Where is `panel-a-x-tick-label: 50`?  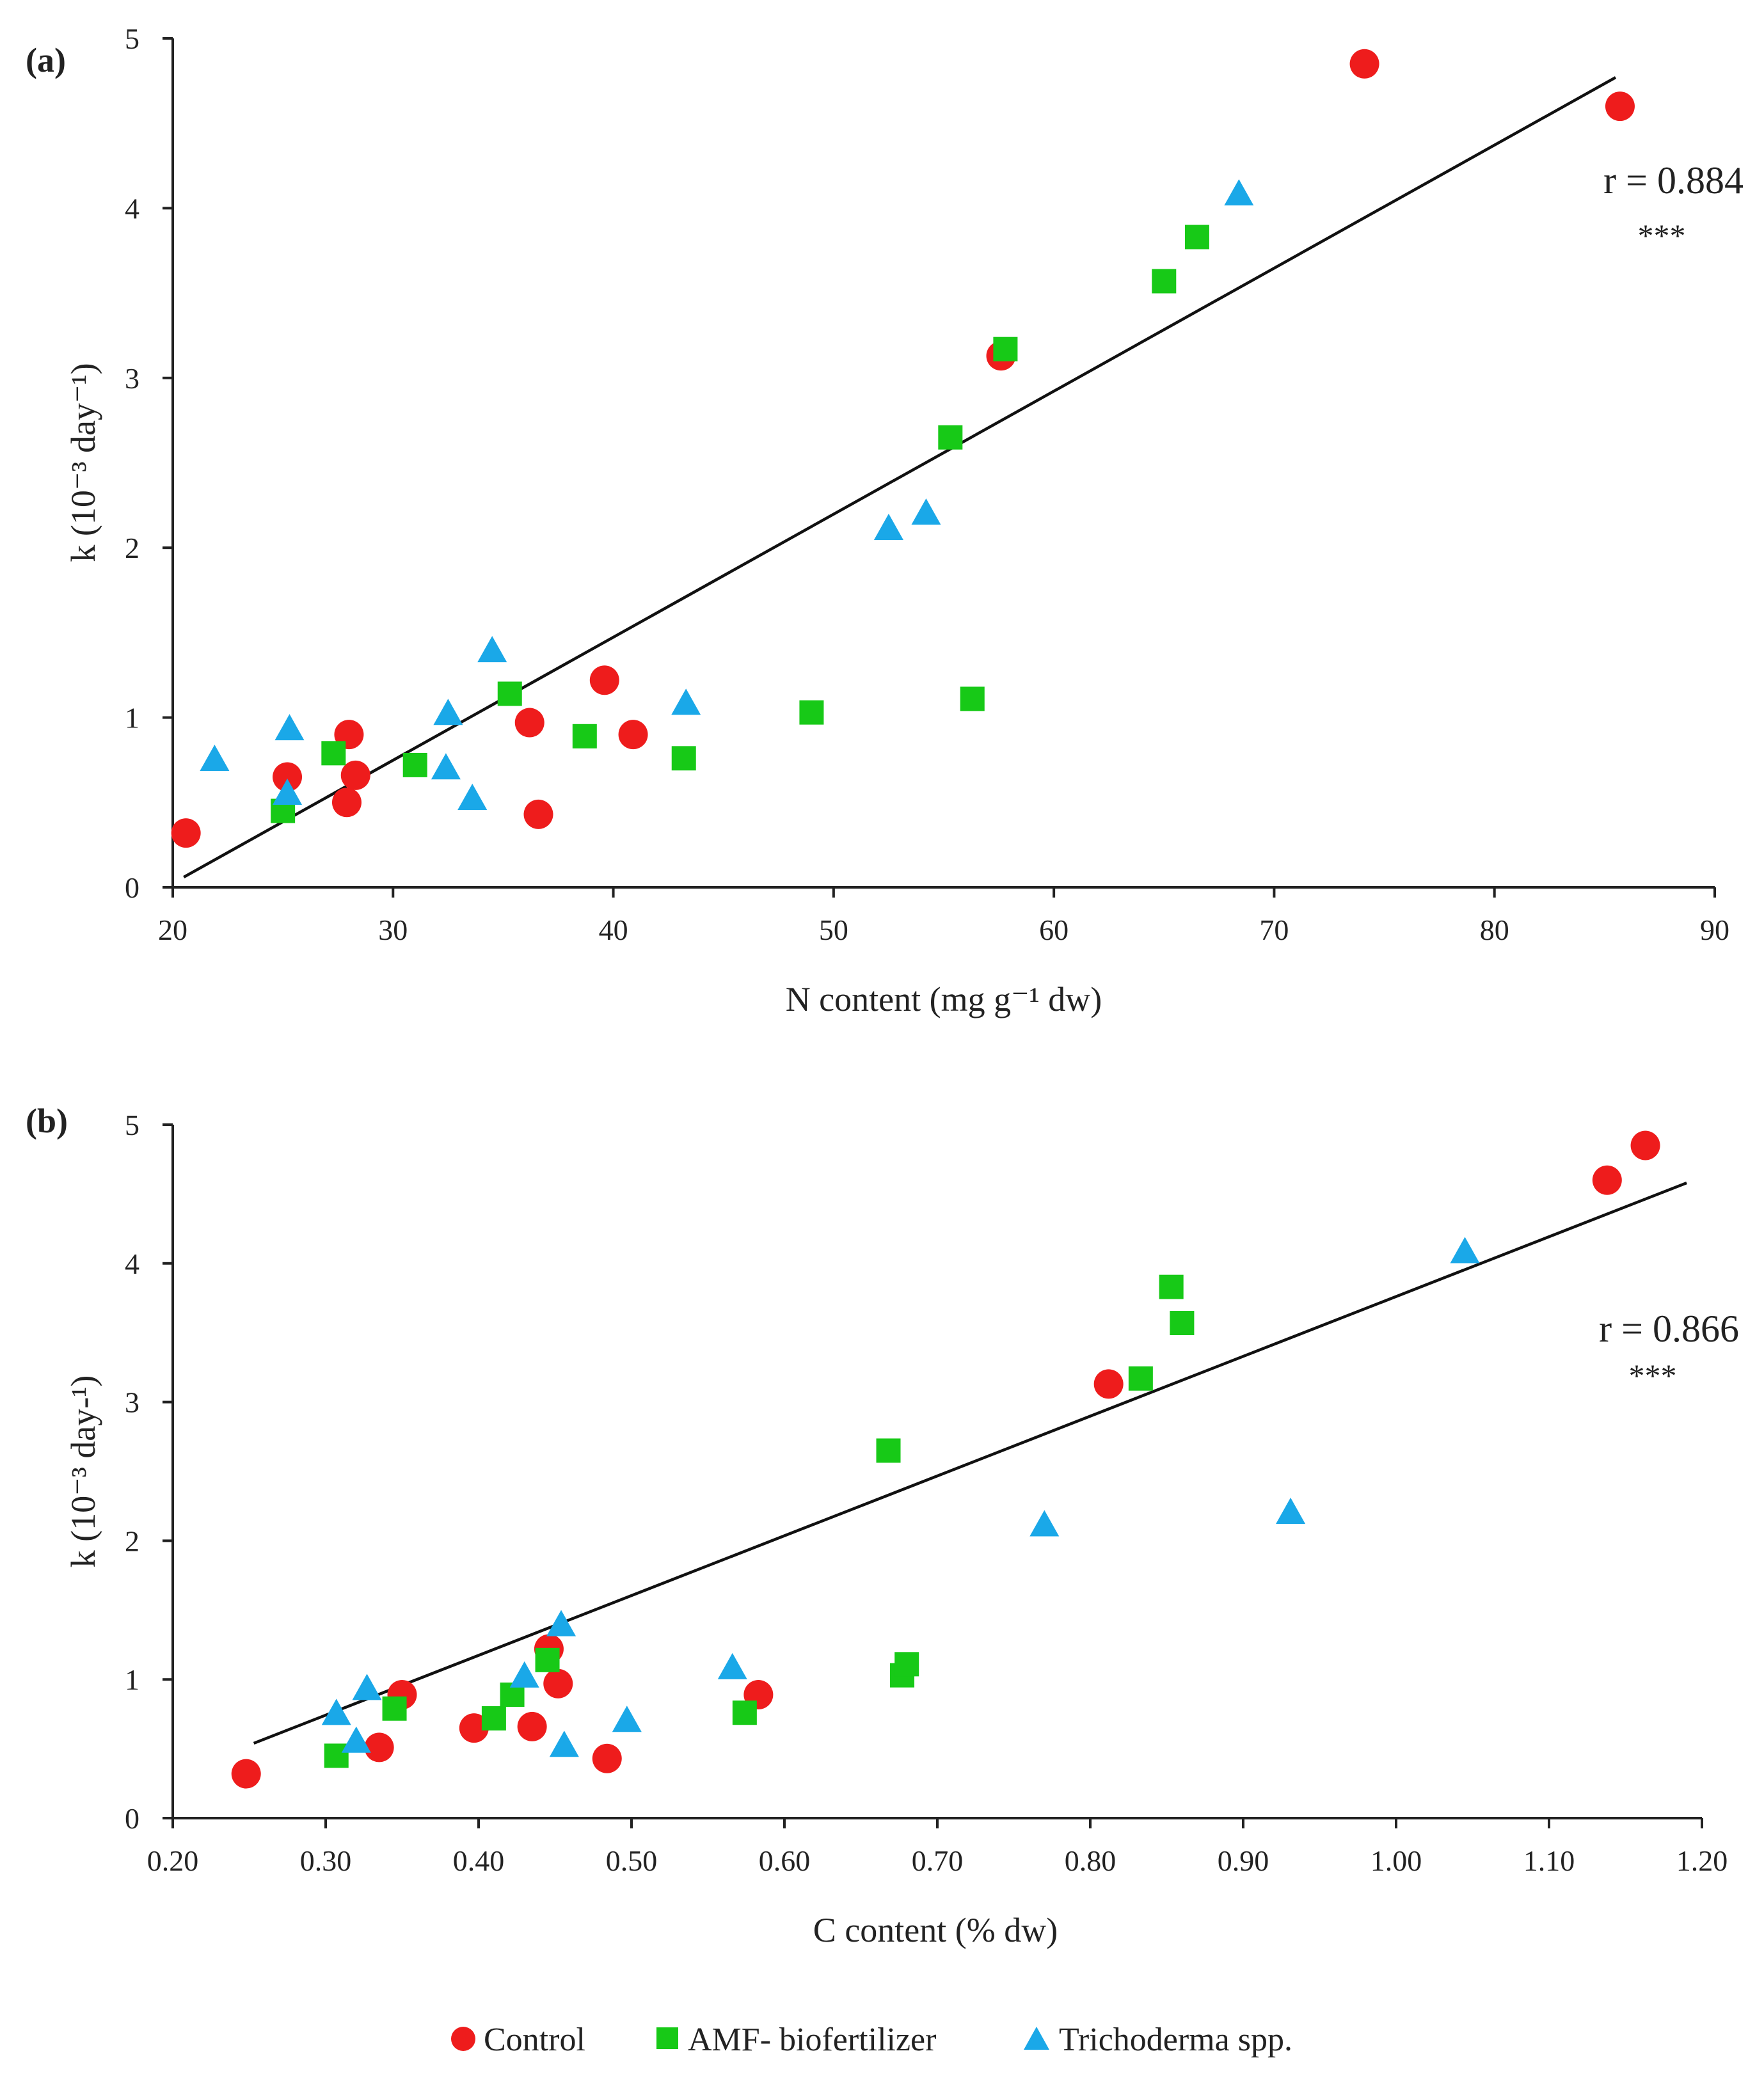 panel-a-x-tick-label: 50 is located at coordinates (833, 930).